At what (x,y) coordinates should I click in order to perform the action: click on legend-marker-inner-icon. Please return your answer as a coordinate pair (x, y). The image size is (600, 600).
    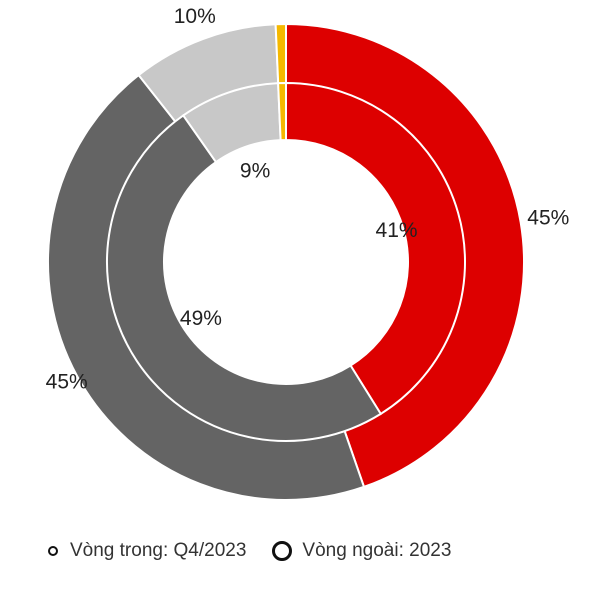
    Looking at the image, I should click on (53, 551).